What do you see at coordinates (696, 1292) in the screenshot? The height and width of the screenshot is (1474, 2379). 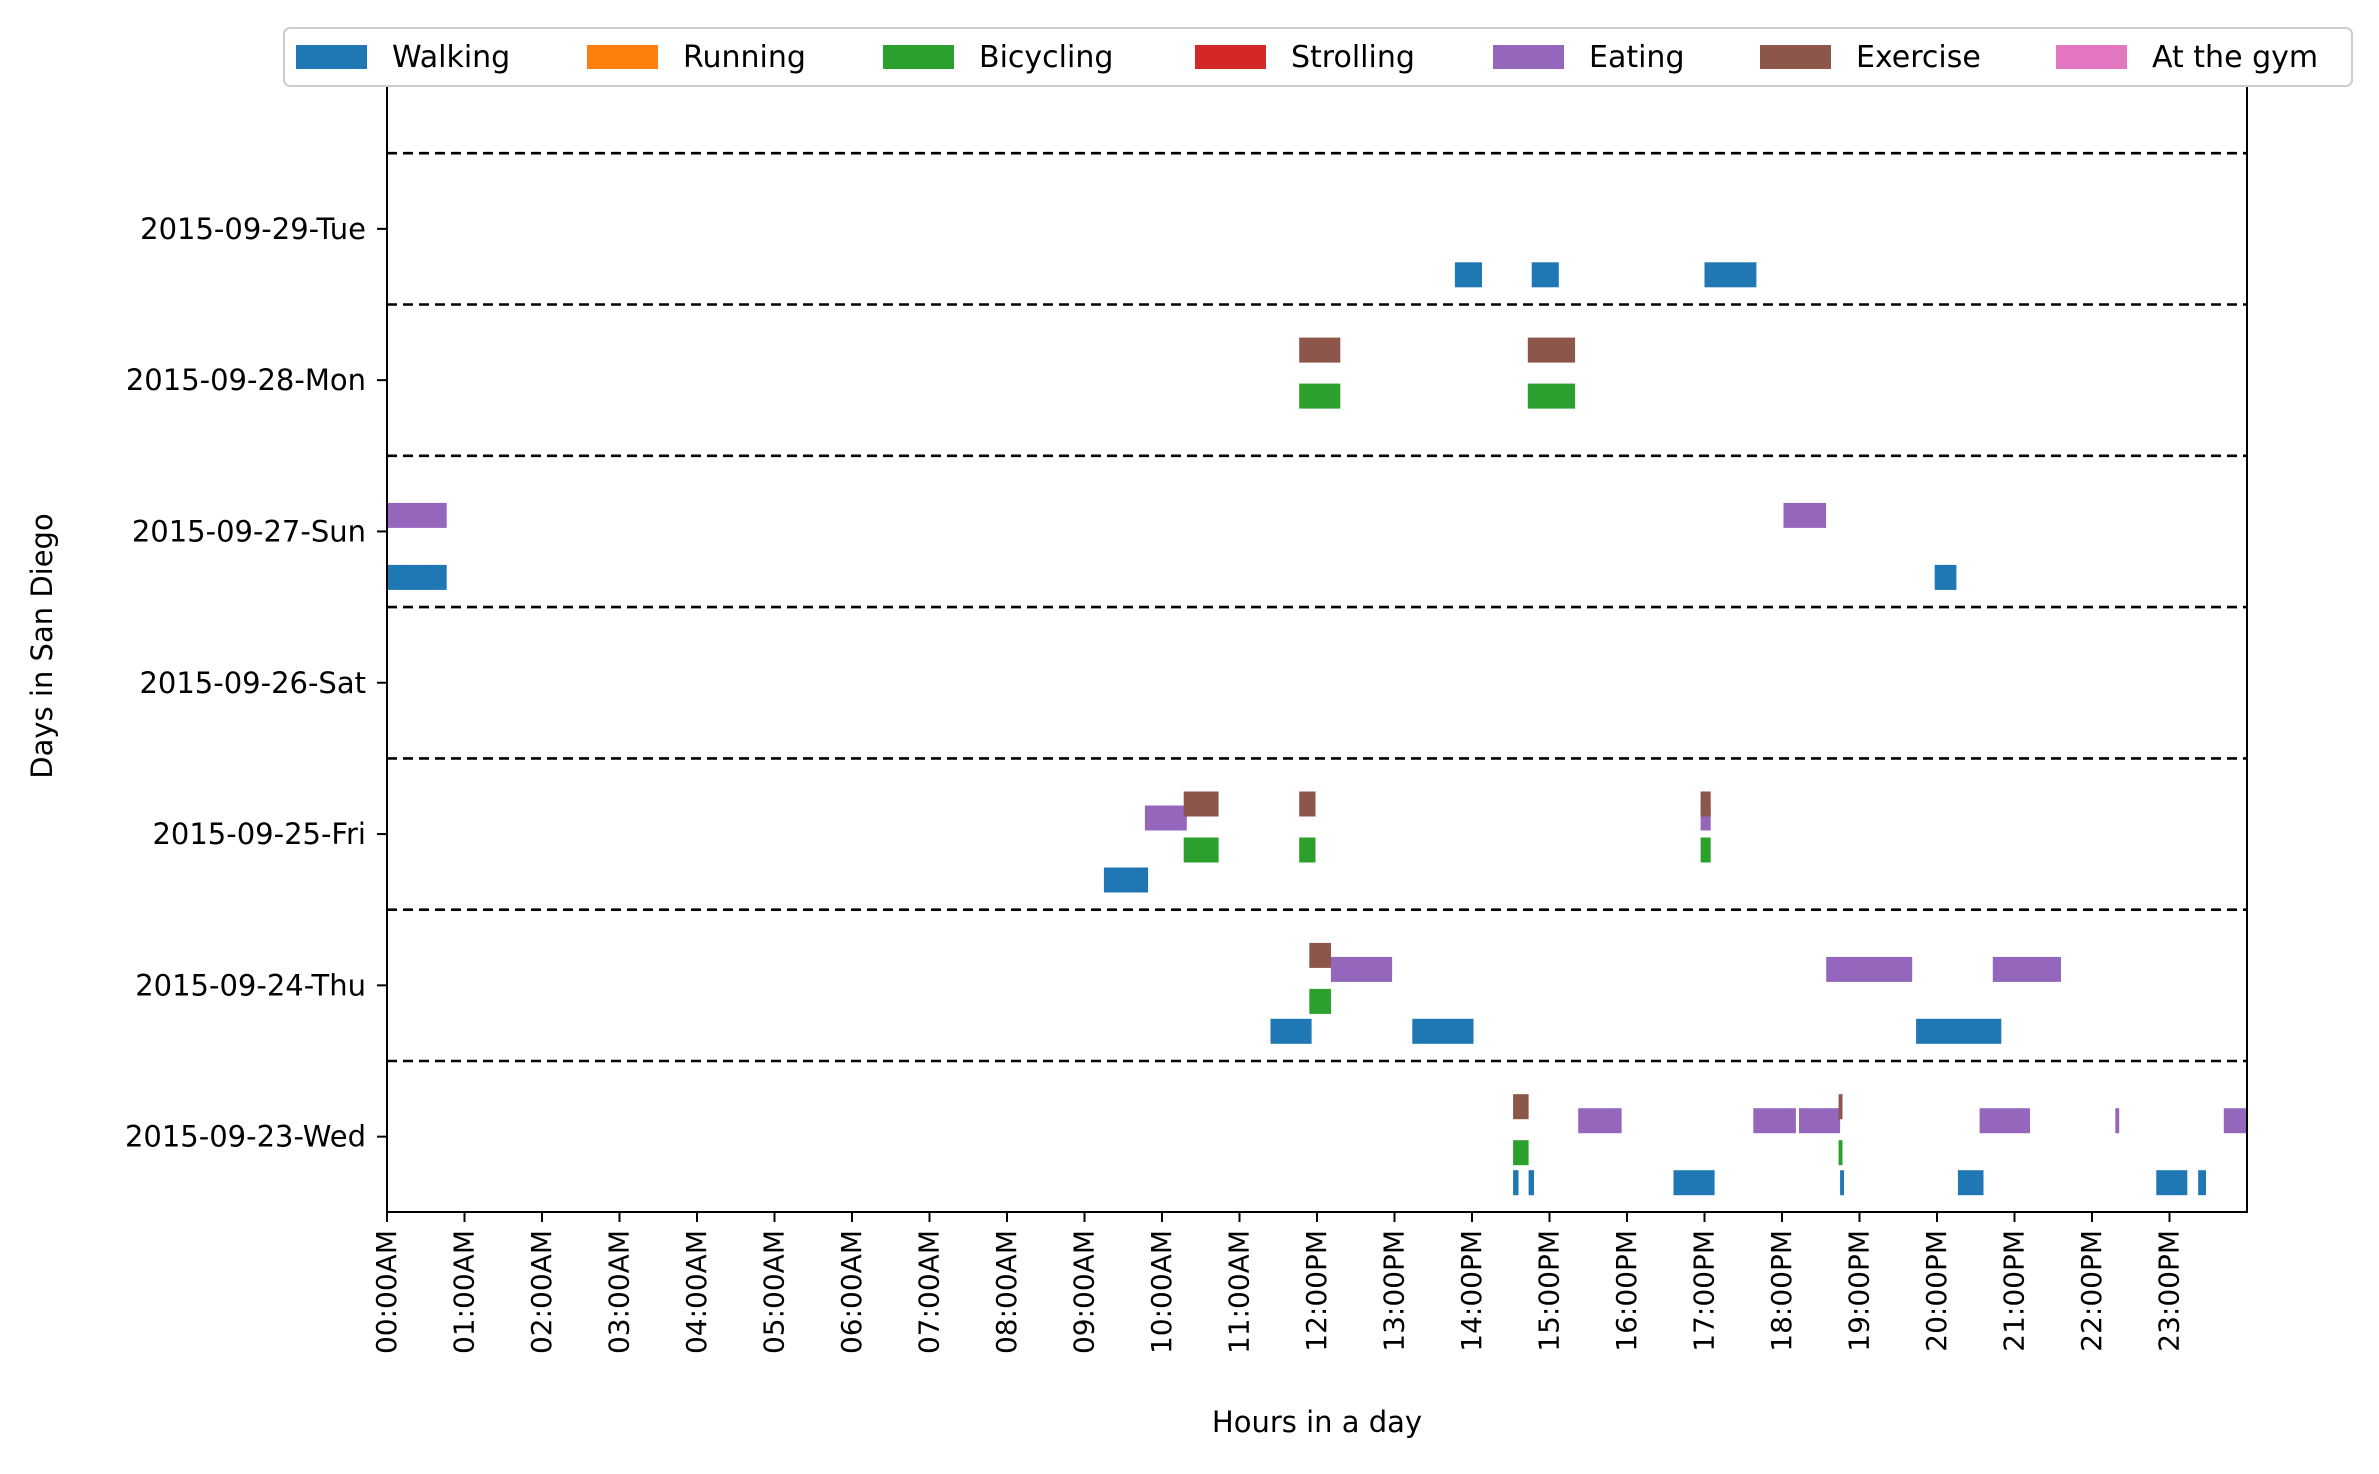 I see `x-tick-label: 04:00AM` at bounding box center [696, 1292].